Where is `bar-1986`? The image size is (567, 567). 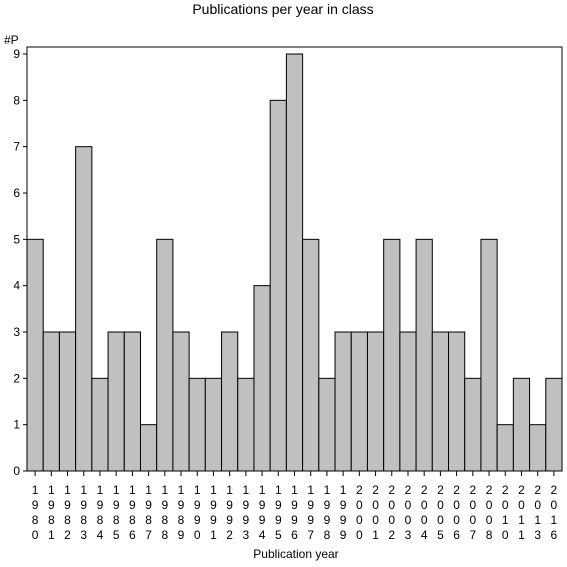 bar-1986 is located at coordinates (132, 401).